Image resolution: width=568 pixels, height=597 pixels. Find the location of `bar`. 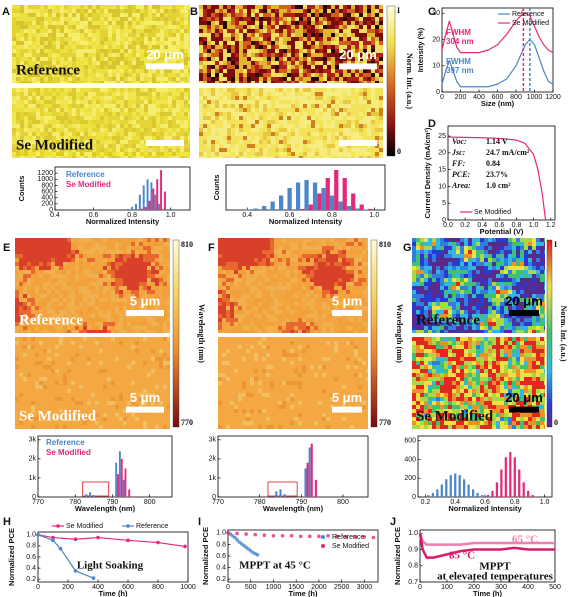

bar is located at coordinates (159, 206).